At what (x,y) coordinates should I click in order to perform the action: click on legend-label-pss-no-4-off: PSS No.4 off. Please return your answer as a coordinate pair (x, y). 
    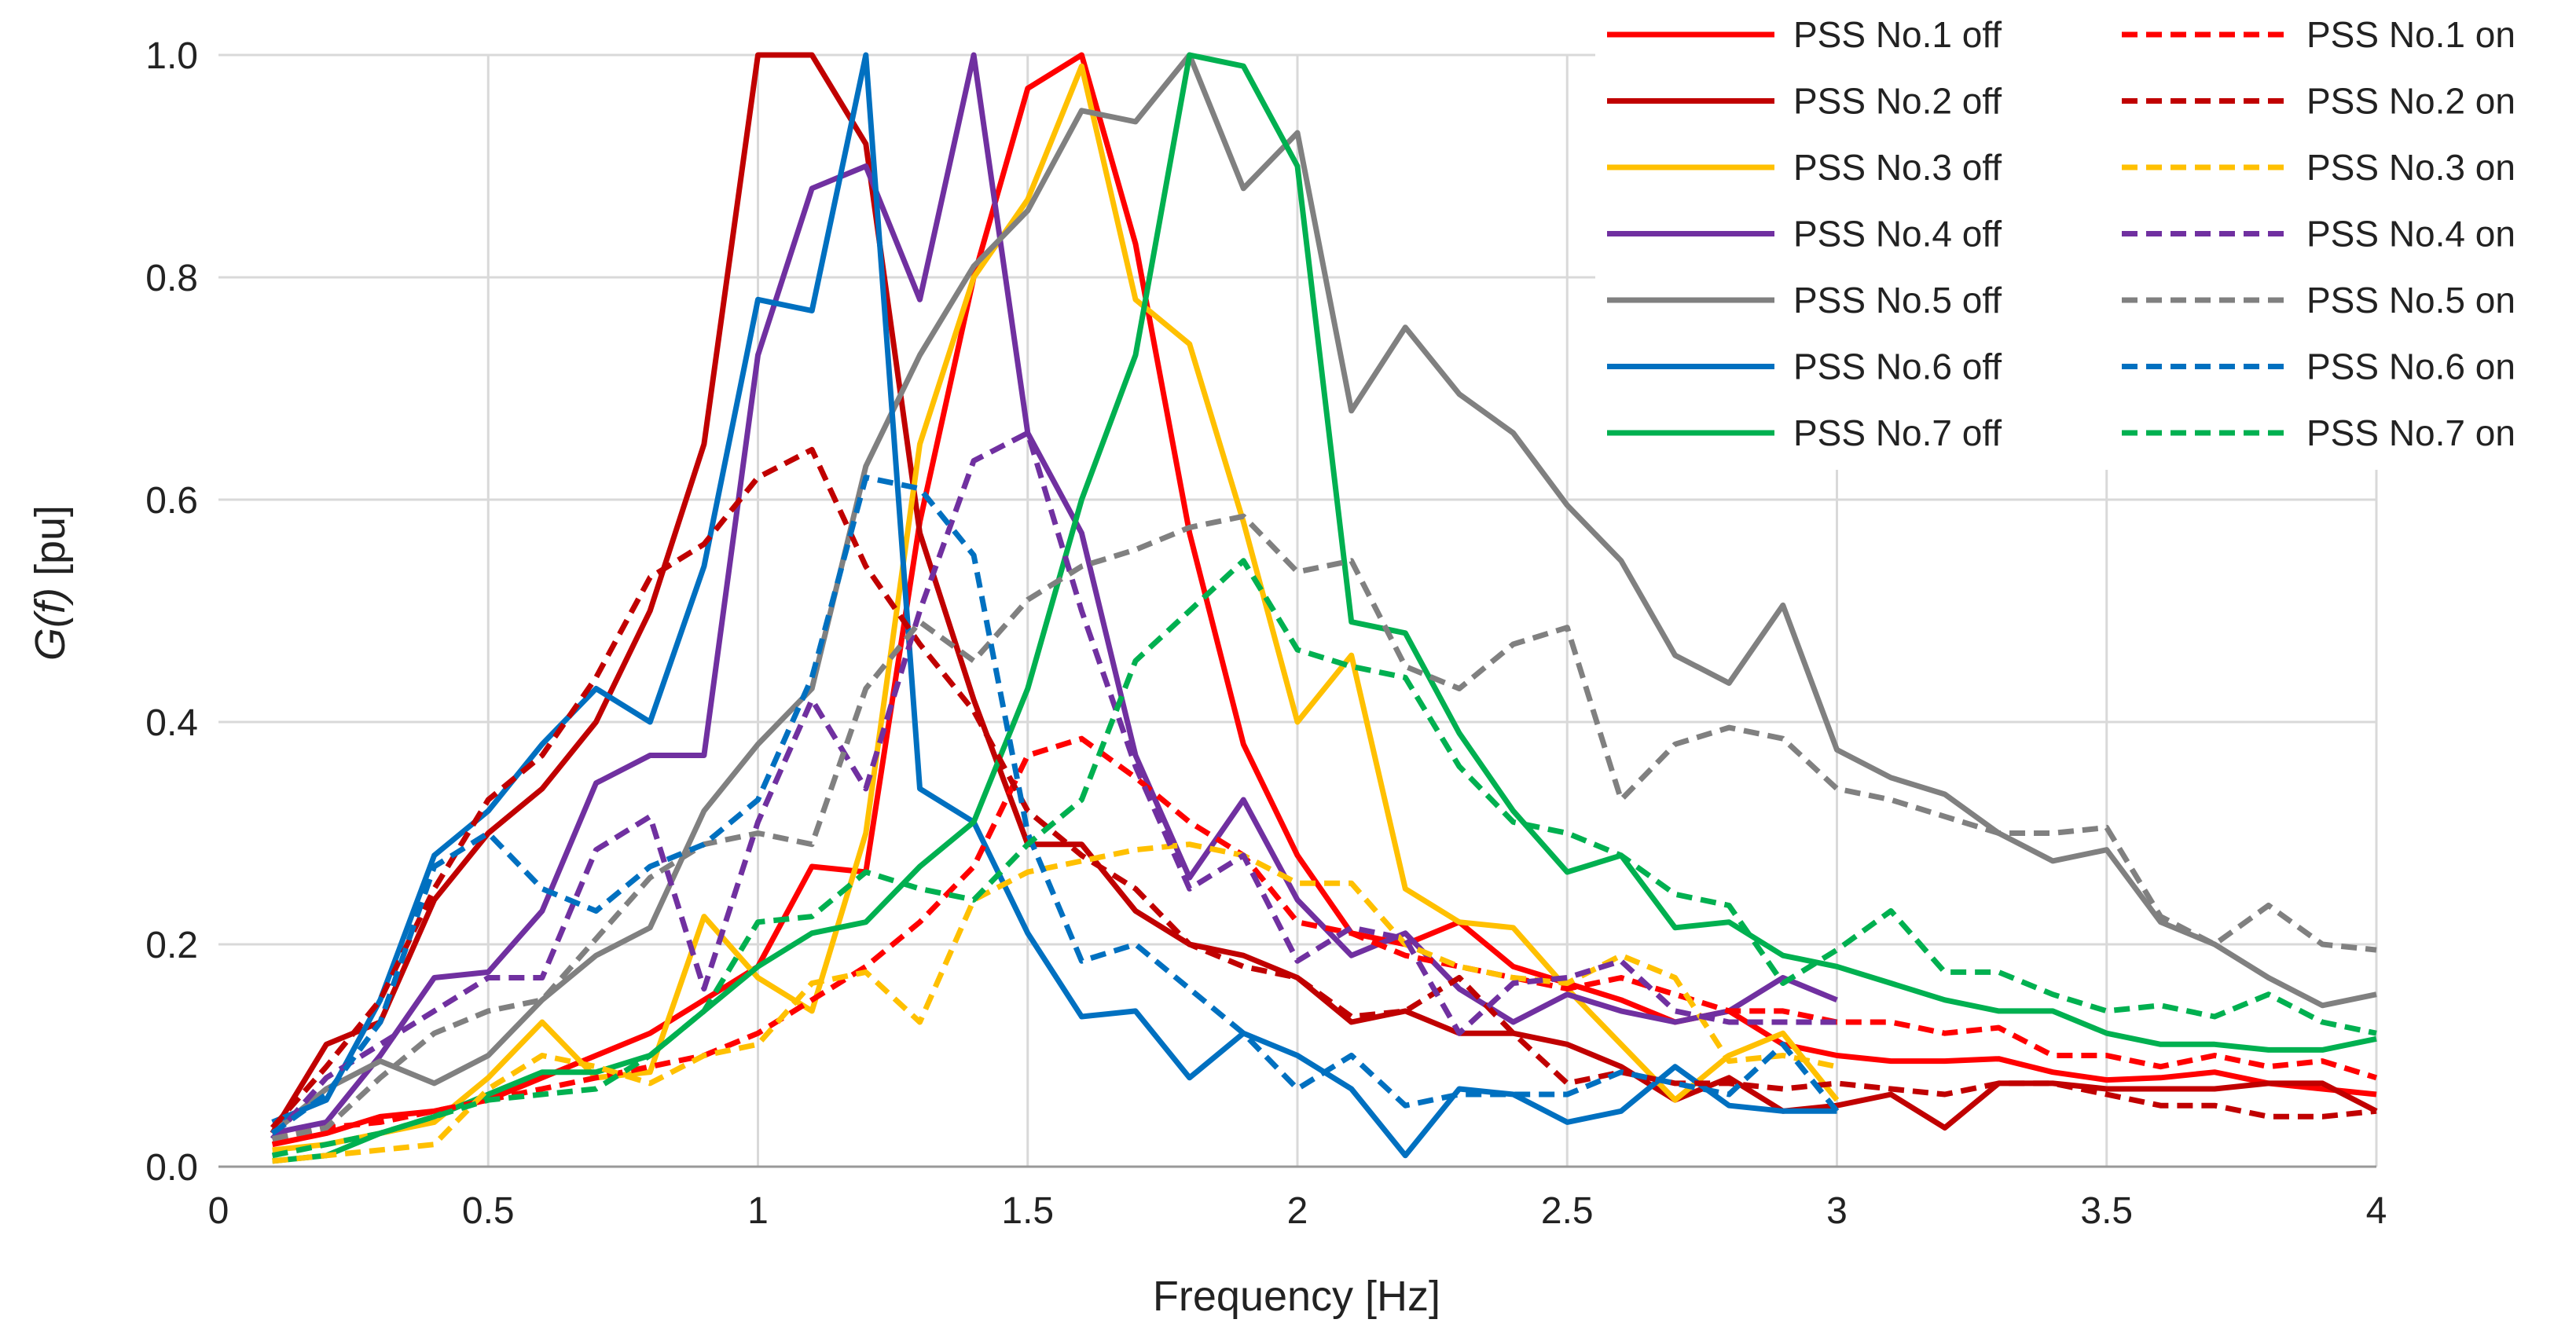
    Looking at the image, I should click on (1897, 234).